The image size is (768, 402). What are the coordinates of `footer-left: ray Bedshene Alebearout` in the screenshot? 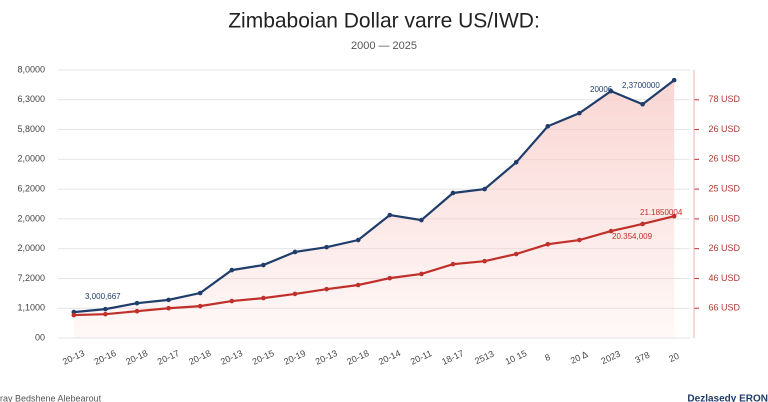 It's located at (51, 397).